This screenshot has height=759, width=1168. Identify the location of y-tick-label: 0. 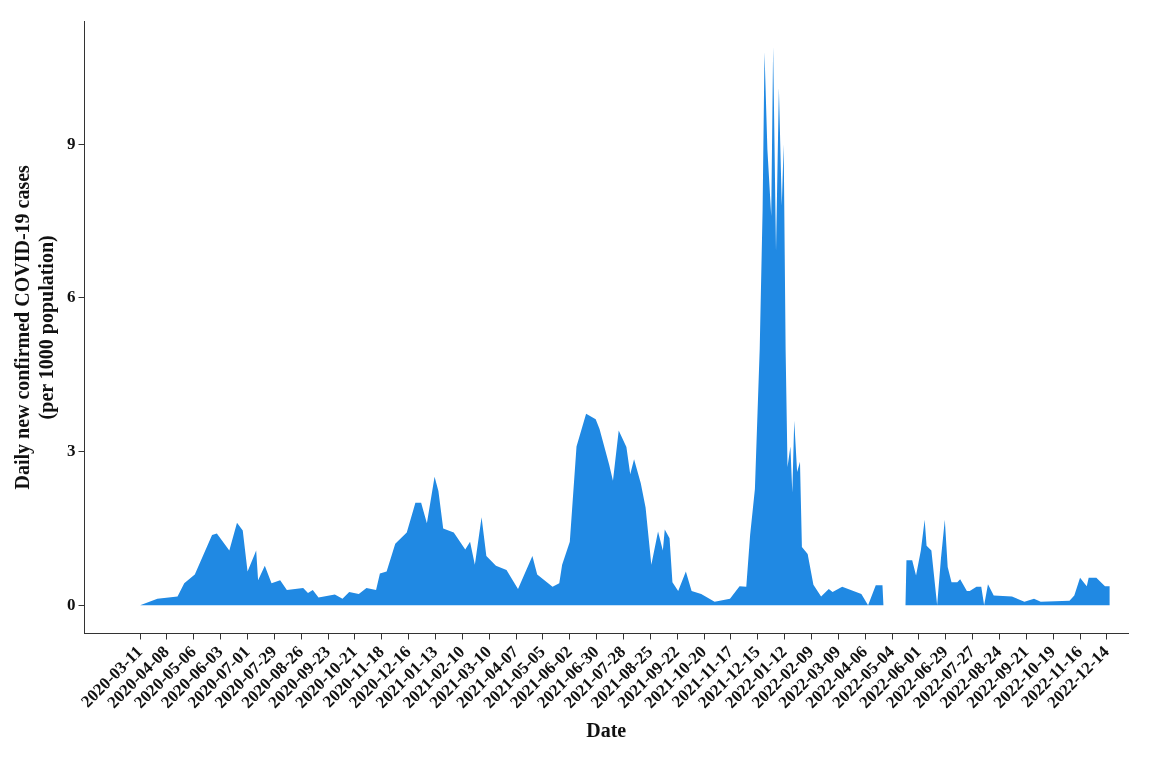
(71, 604).